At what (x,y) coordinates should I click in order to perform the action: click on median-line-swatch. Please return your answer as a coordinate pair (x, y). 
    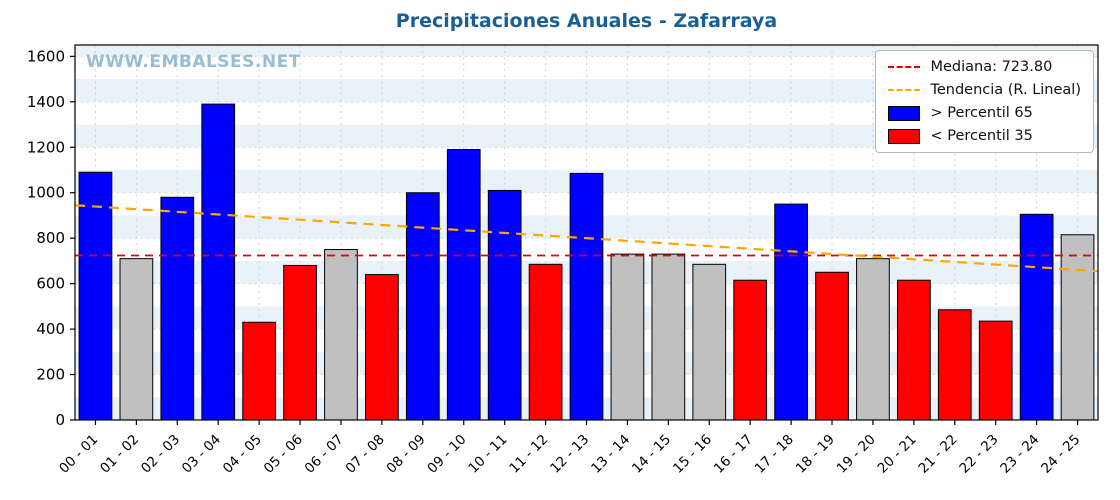
    Looking at the image, I should click on (904, 67).